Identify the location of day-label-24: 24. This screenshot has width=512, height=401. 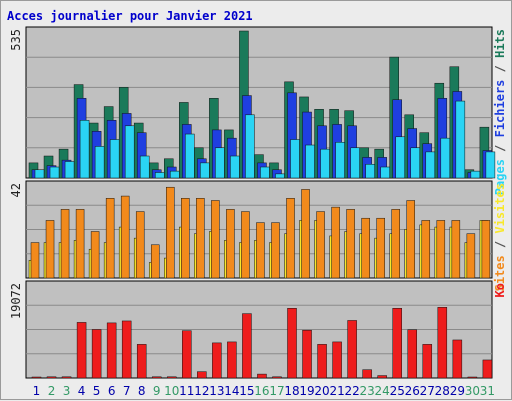
(382, 391).